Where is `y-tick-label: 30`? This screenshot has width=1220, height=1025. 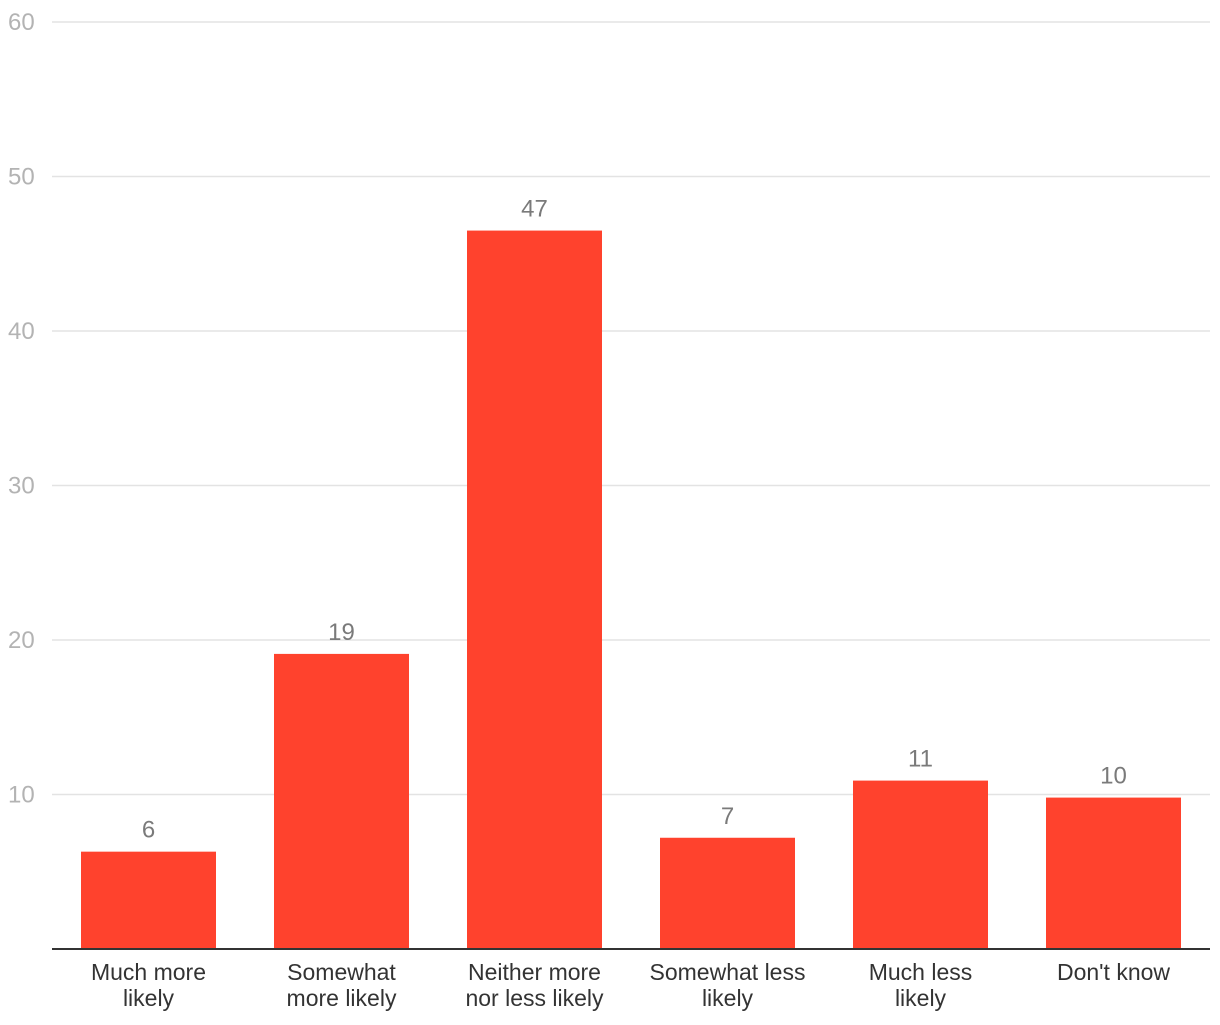 y-tick-label: 30 is located at coordinates (21, 486).